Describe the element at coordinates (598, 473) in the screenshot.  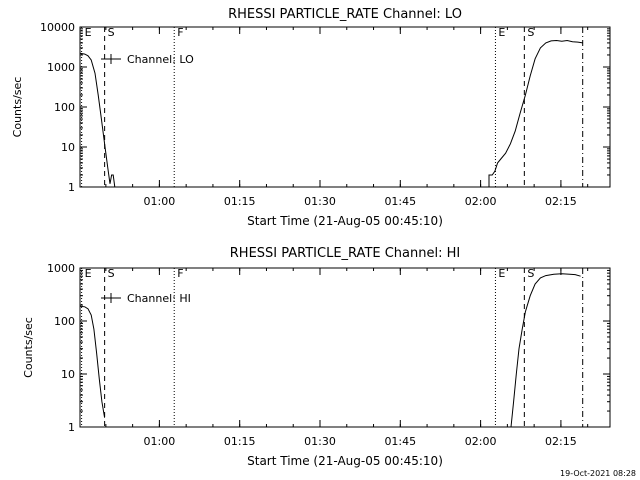
I see `footer-timestamp: 19-Oct-2021 08:28` at that location.